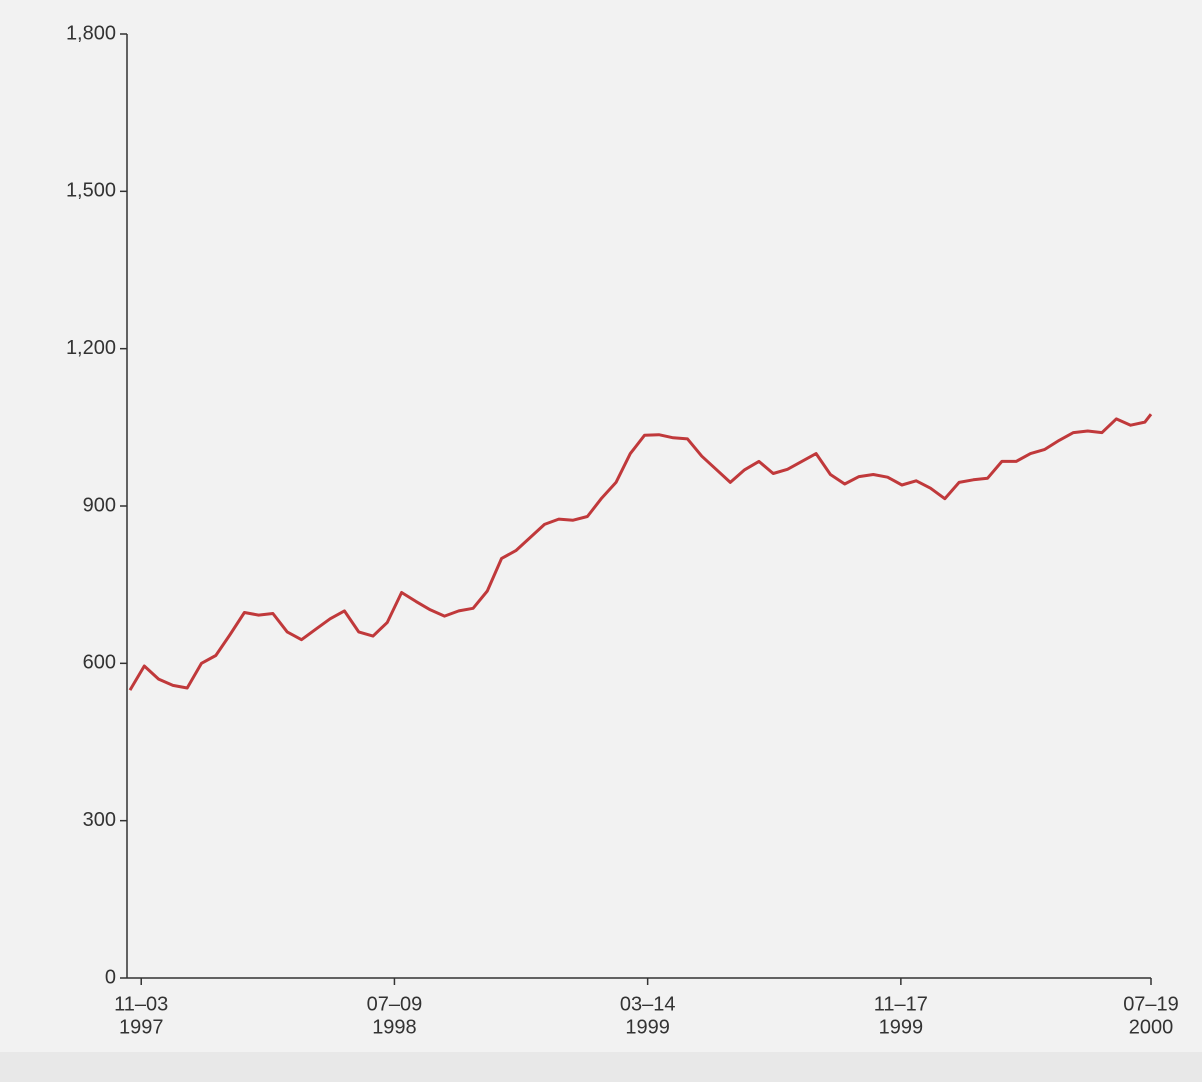  Describe the element at coordinates (99, 505) in the screenshot. I see `y-tick-label: 900` at that location.